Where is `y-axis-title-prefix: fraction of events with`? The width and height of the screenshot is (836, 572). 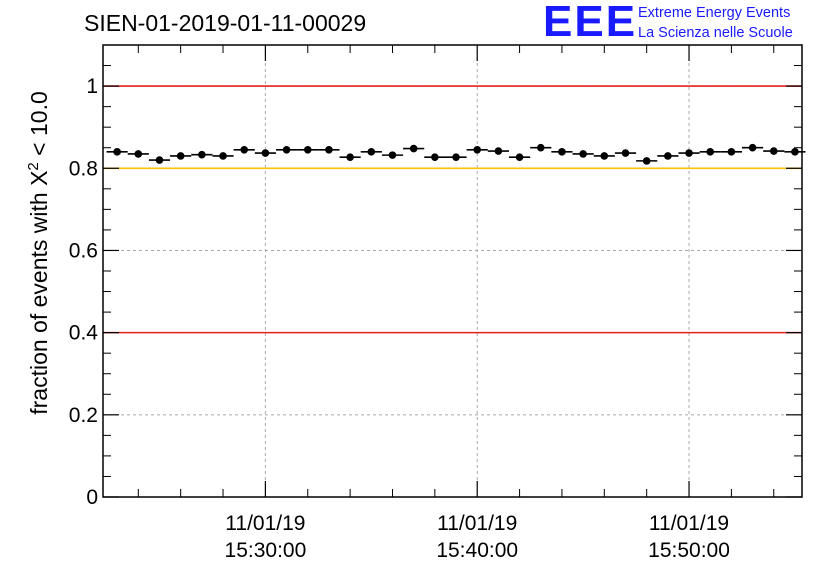 y-axis-title-prefix: fraction of events with is located at coordinates (38, 300).